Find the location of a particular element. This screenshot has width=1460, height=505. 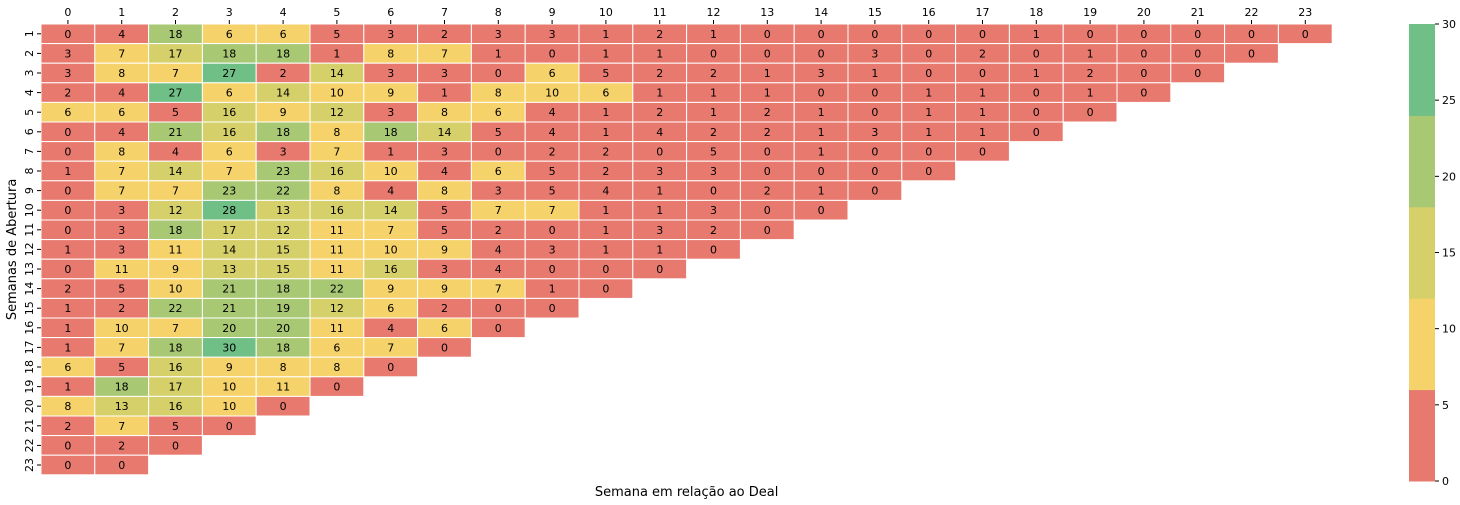

colorbar-tick-label: 0 is located at coordinates (1445, 481).